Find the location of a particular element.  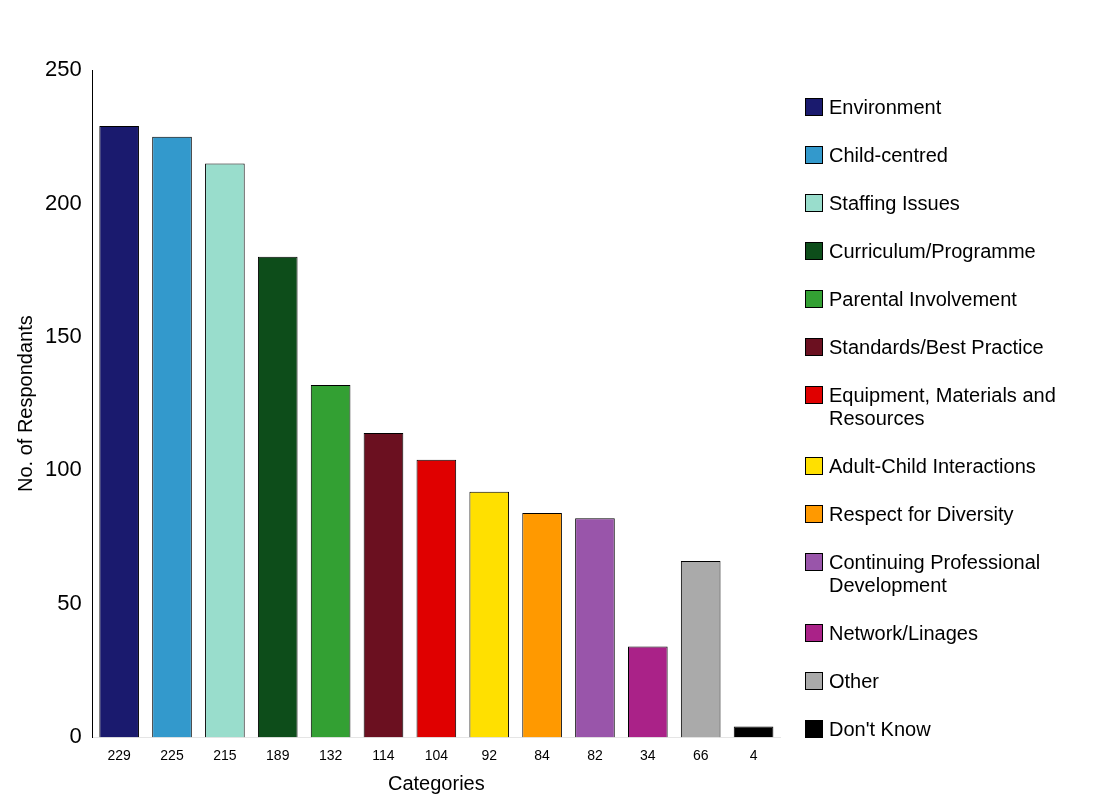

x-tick-label: 229 is located at coordinates (119, 755).